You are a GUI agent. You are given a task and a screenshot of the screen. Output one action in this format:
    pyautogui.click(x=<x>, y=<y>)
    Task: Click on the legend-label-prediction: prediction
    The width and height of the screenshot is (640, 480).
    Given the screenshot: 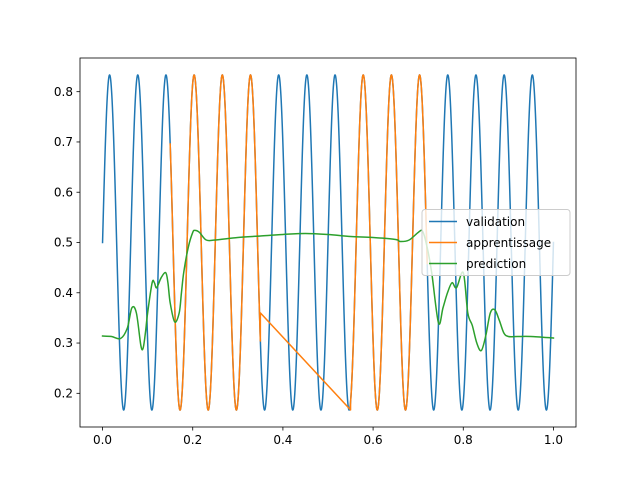 What is the action you would take?
    pyautogui.click(x=496, y=264)
    